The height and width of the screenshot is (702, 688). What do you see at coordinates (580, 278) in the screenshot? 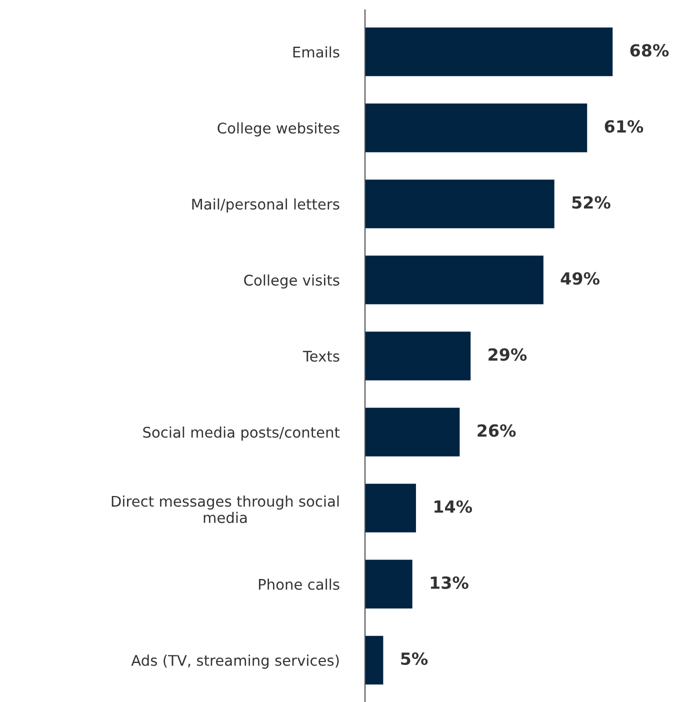
I see `data-label: 49%` at bounding box center [580, 278].